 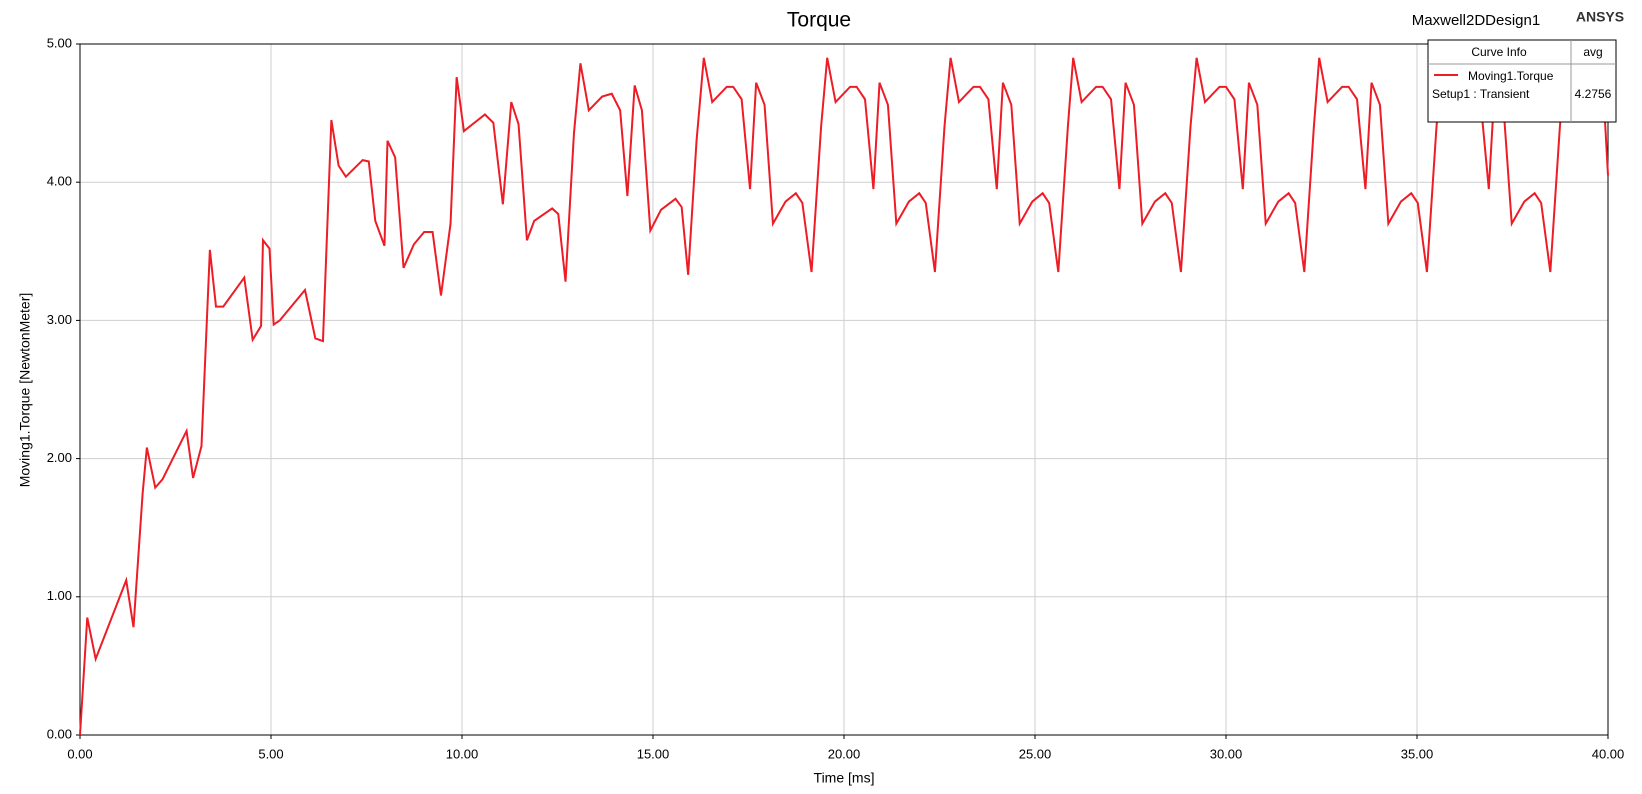 I want to click on legend-header: Curve Info, so click(x=1499, y=52).